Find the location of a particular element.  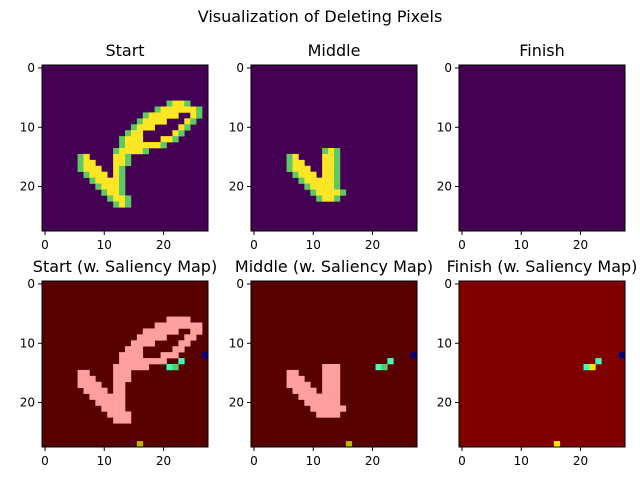

axes-frame is located at coordinates (334, 148).